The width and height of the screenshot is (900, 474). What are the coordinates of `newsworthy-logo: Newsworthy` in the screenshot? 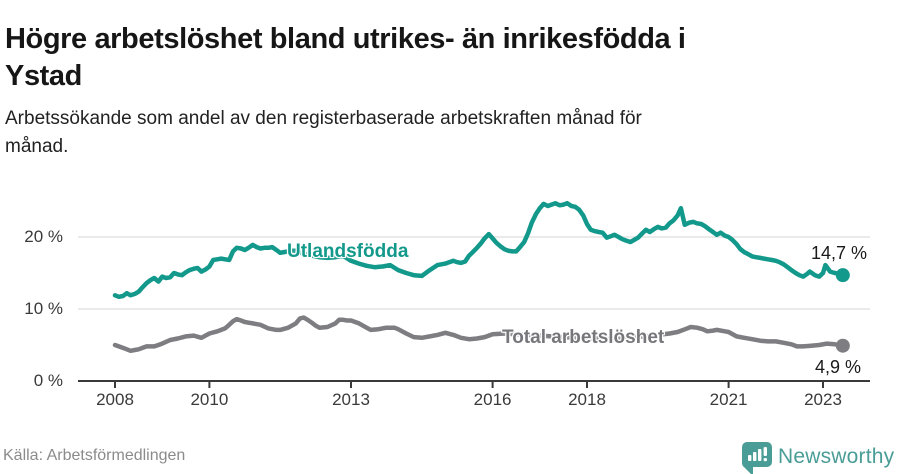 It's located at (819, 457).